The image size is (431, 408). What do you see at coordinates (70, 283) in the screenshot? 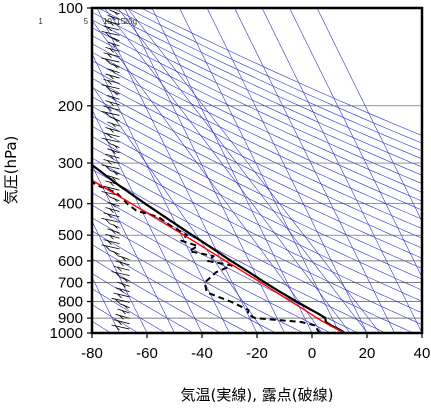
I see `y-tick-label: 700` at bounding box center [70, 283].